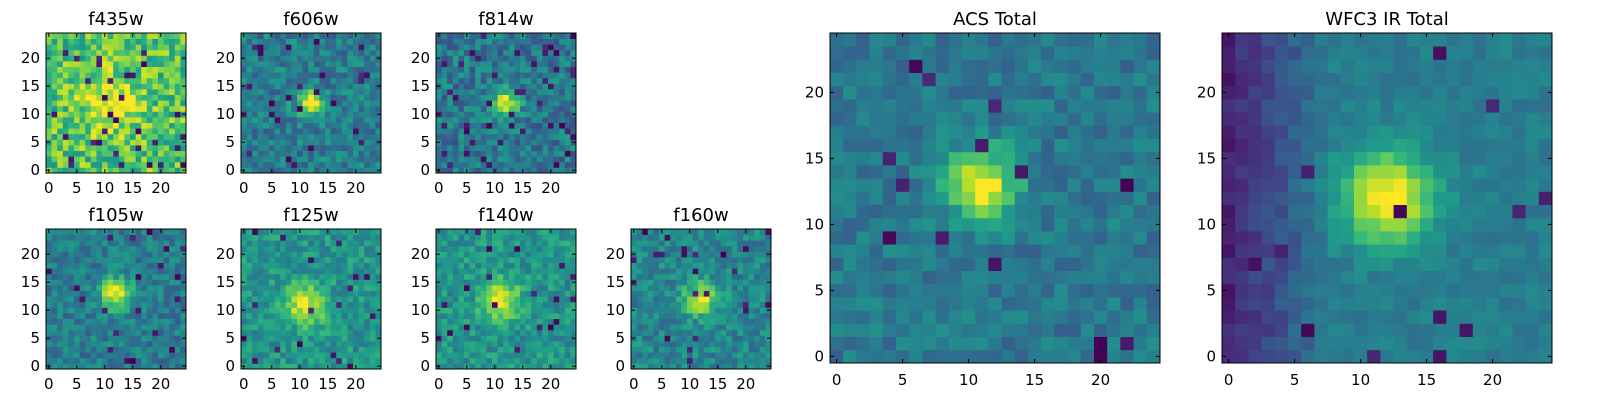 This screenshot has width=1600, height=400. What do you see at coordinates (310, 215) in the screenshot?
I see `panel-title: f125w` at bounding box center [310, 215].